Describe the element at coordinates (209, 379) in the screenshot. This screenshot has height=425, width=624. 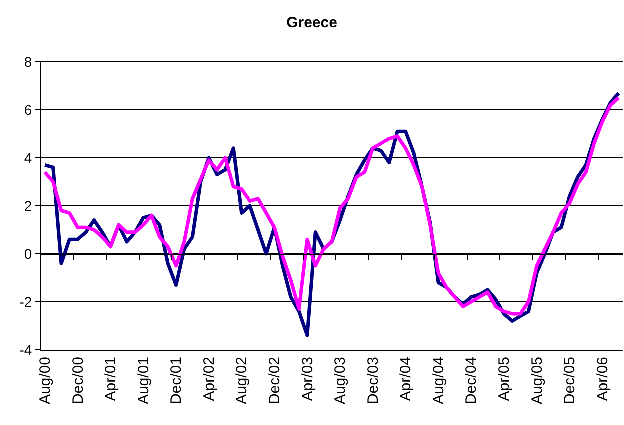
I see `x-tick-label: Apr/02` at that location.